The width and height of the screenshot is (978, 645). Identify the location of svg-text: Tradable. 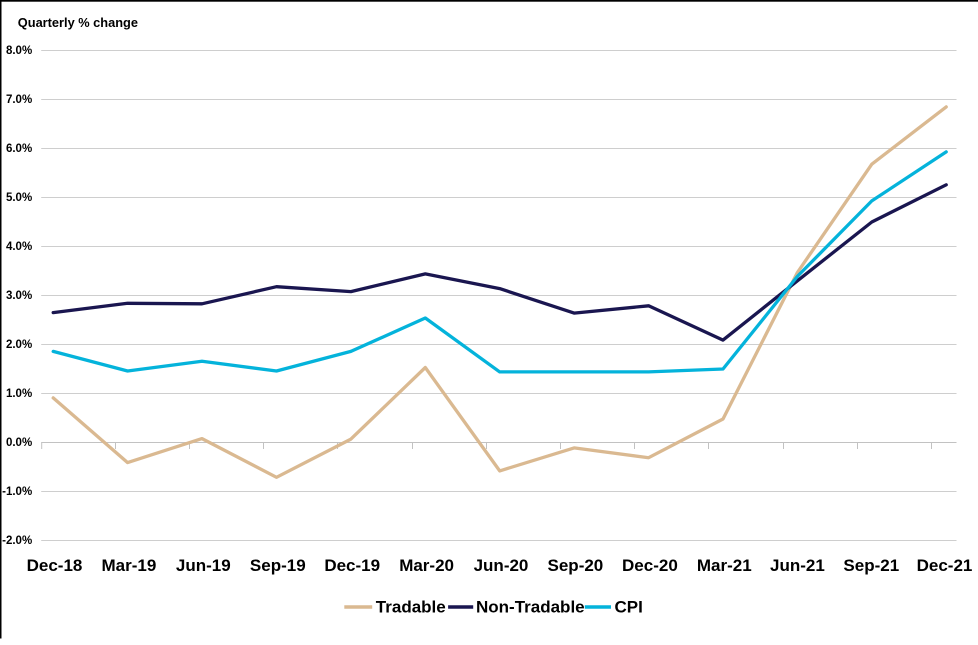
(411, 607).